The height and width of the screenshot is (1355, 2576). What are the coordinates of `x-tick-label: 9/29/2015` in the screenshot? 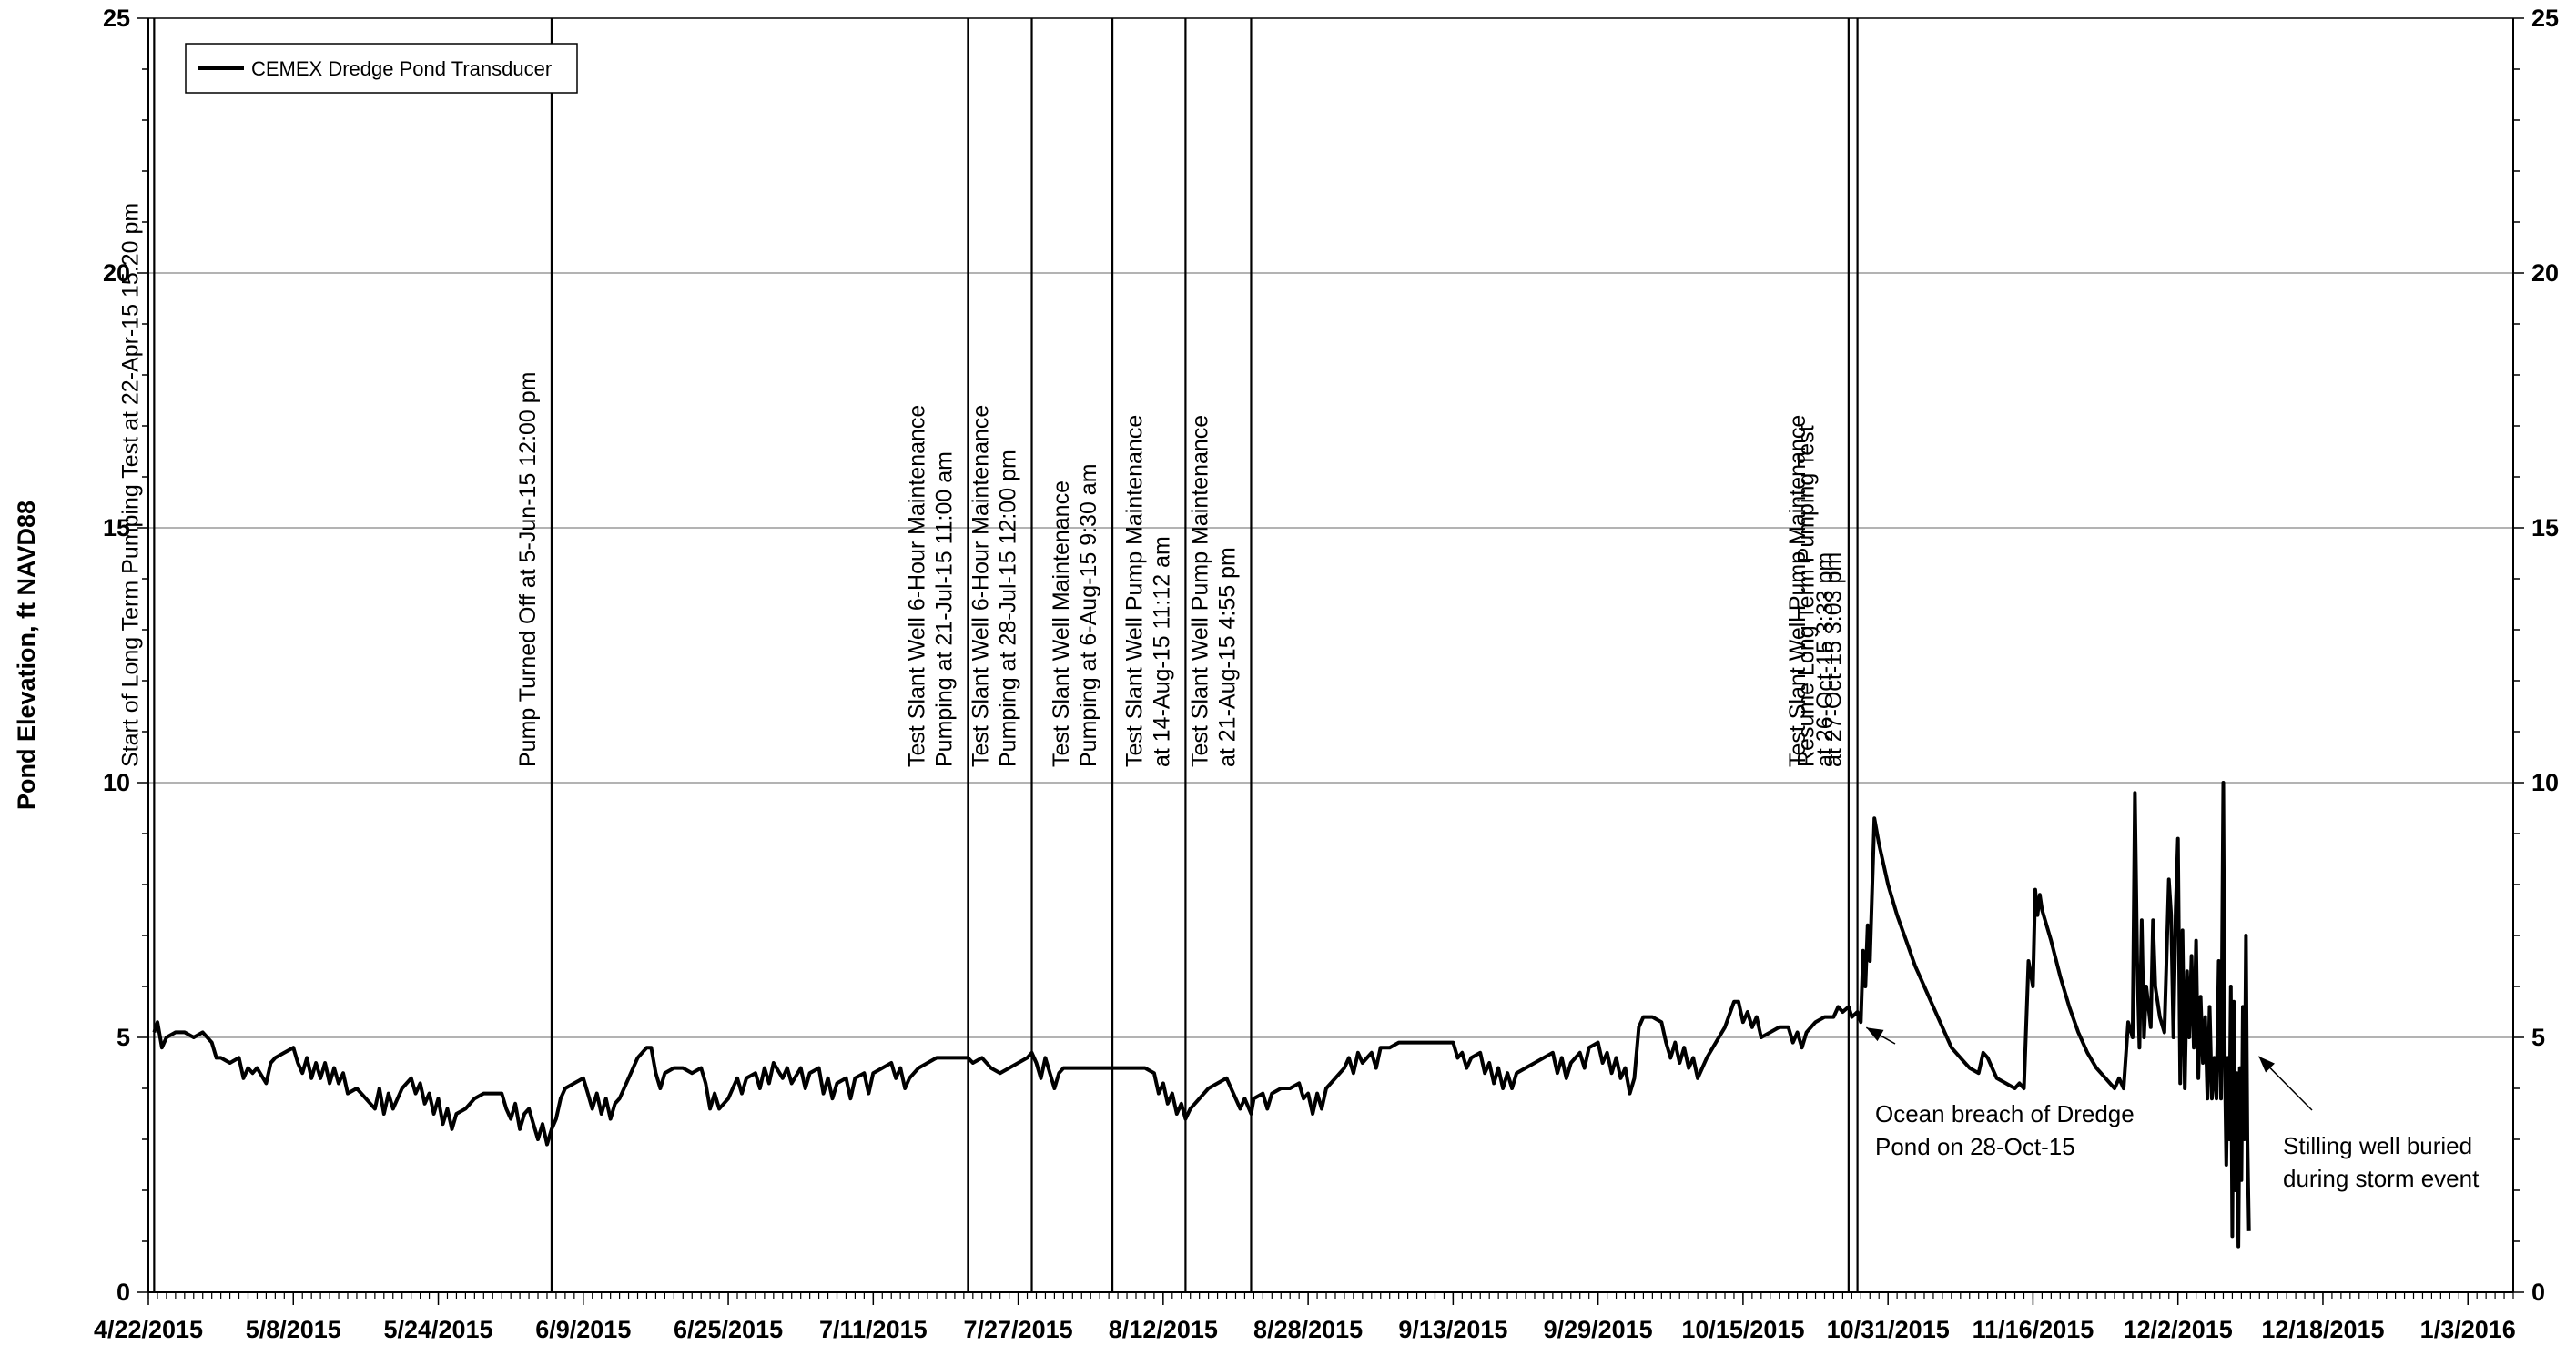 It's located at (1598, 1329).